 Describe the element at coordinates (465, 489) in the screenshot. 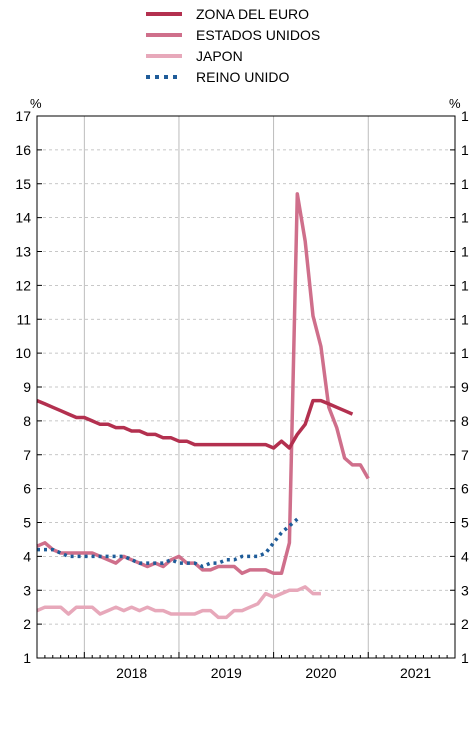

I see `y-tick-label-right: 6` at that location.